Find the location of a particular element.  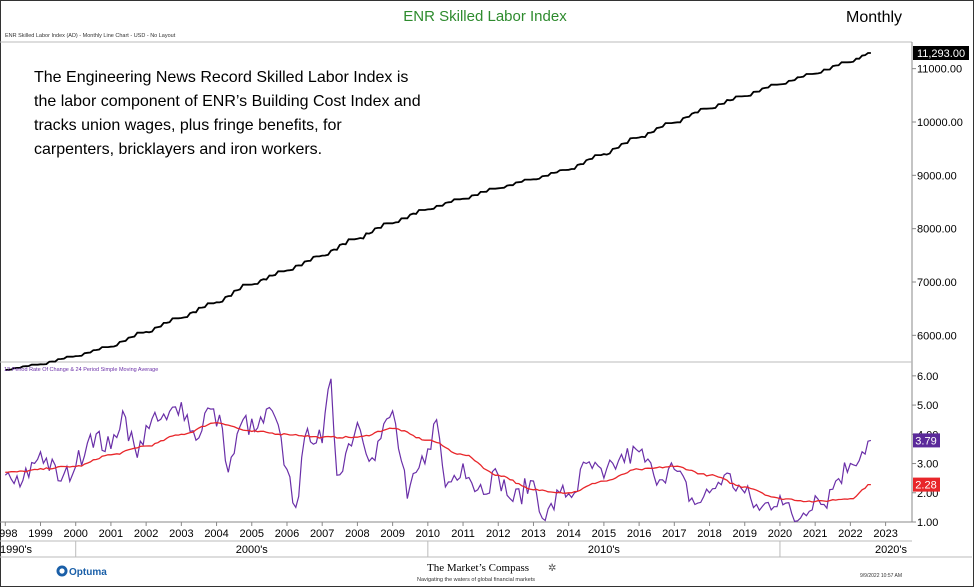

x-tick-label: 2009 is located at coordinates (392, 534).